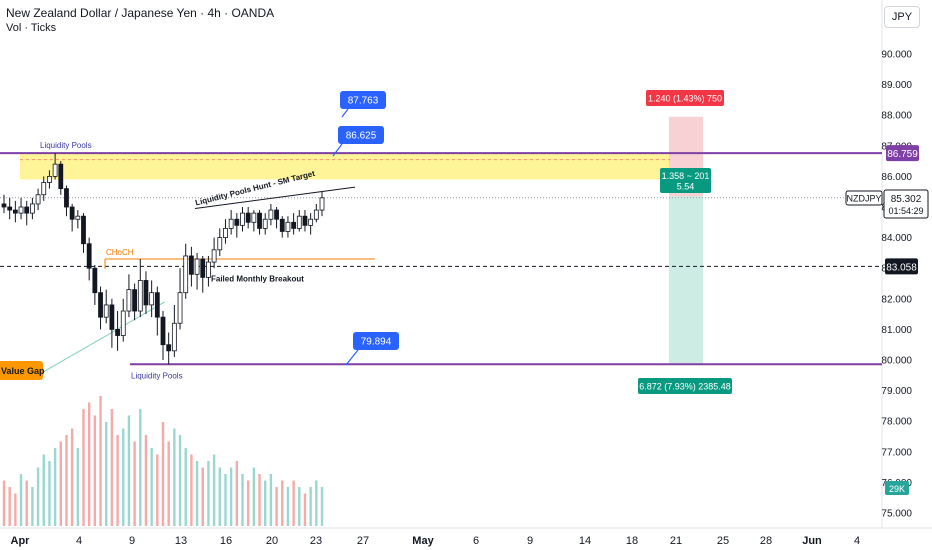 The image size is (932, 550). I want to click on callout-87763-label: 87.763, so click(363, 101).